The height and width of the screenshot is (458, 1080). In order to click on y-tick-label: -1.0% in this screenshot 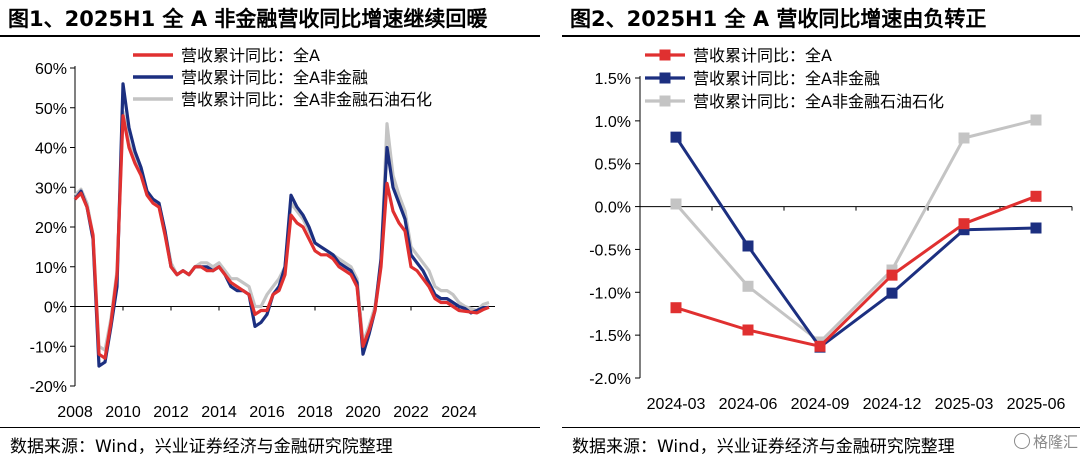, I will do `click(610, 293)`.